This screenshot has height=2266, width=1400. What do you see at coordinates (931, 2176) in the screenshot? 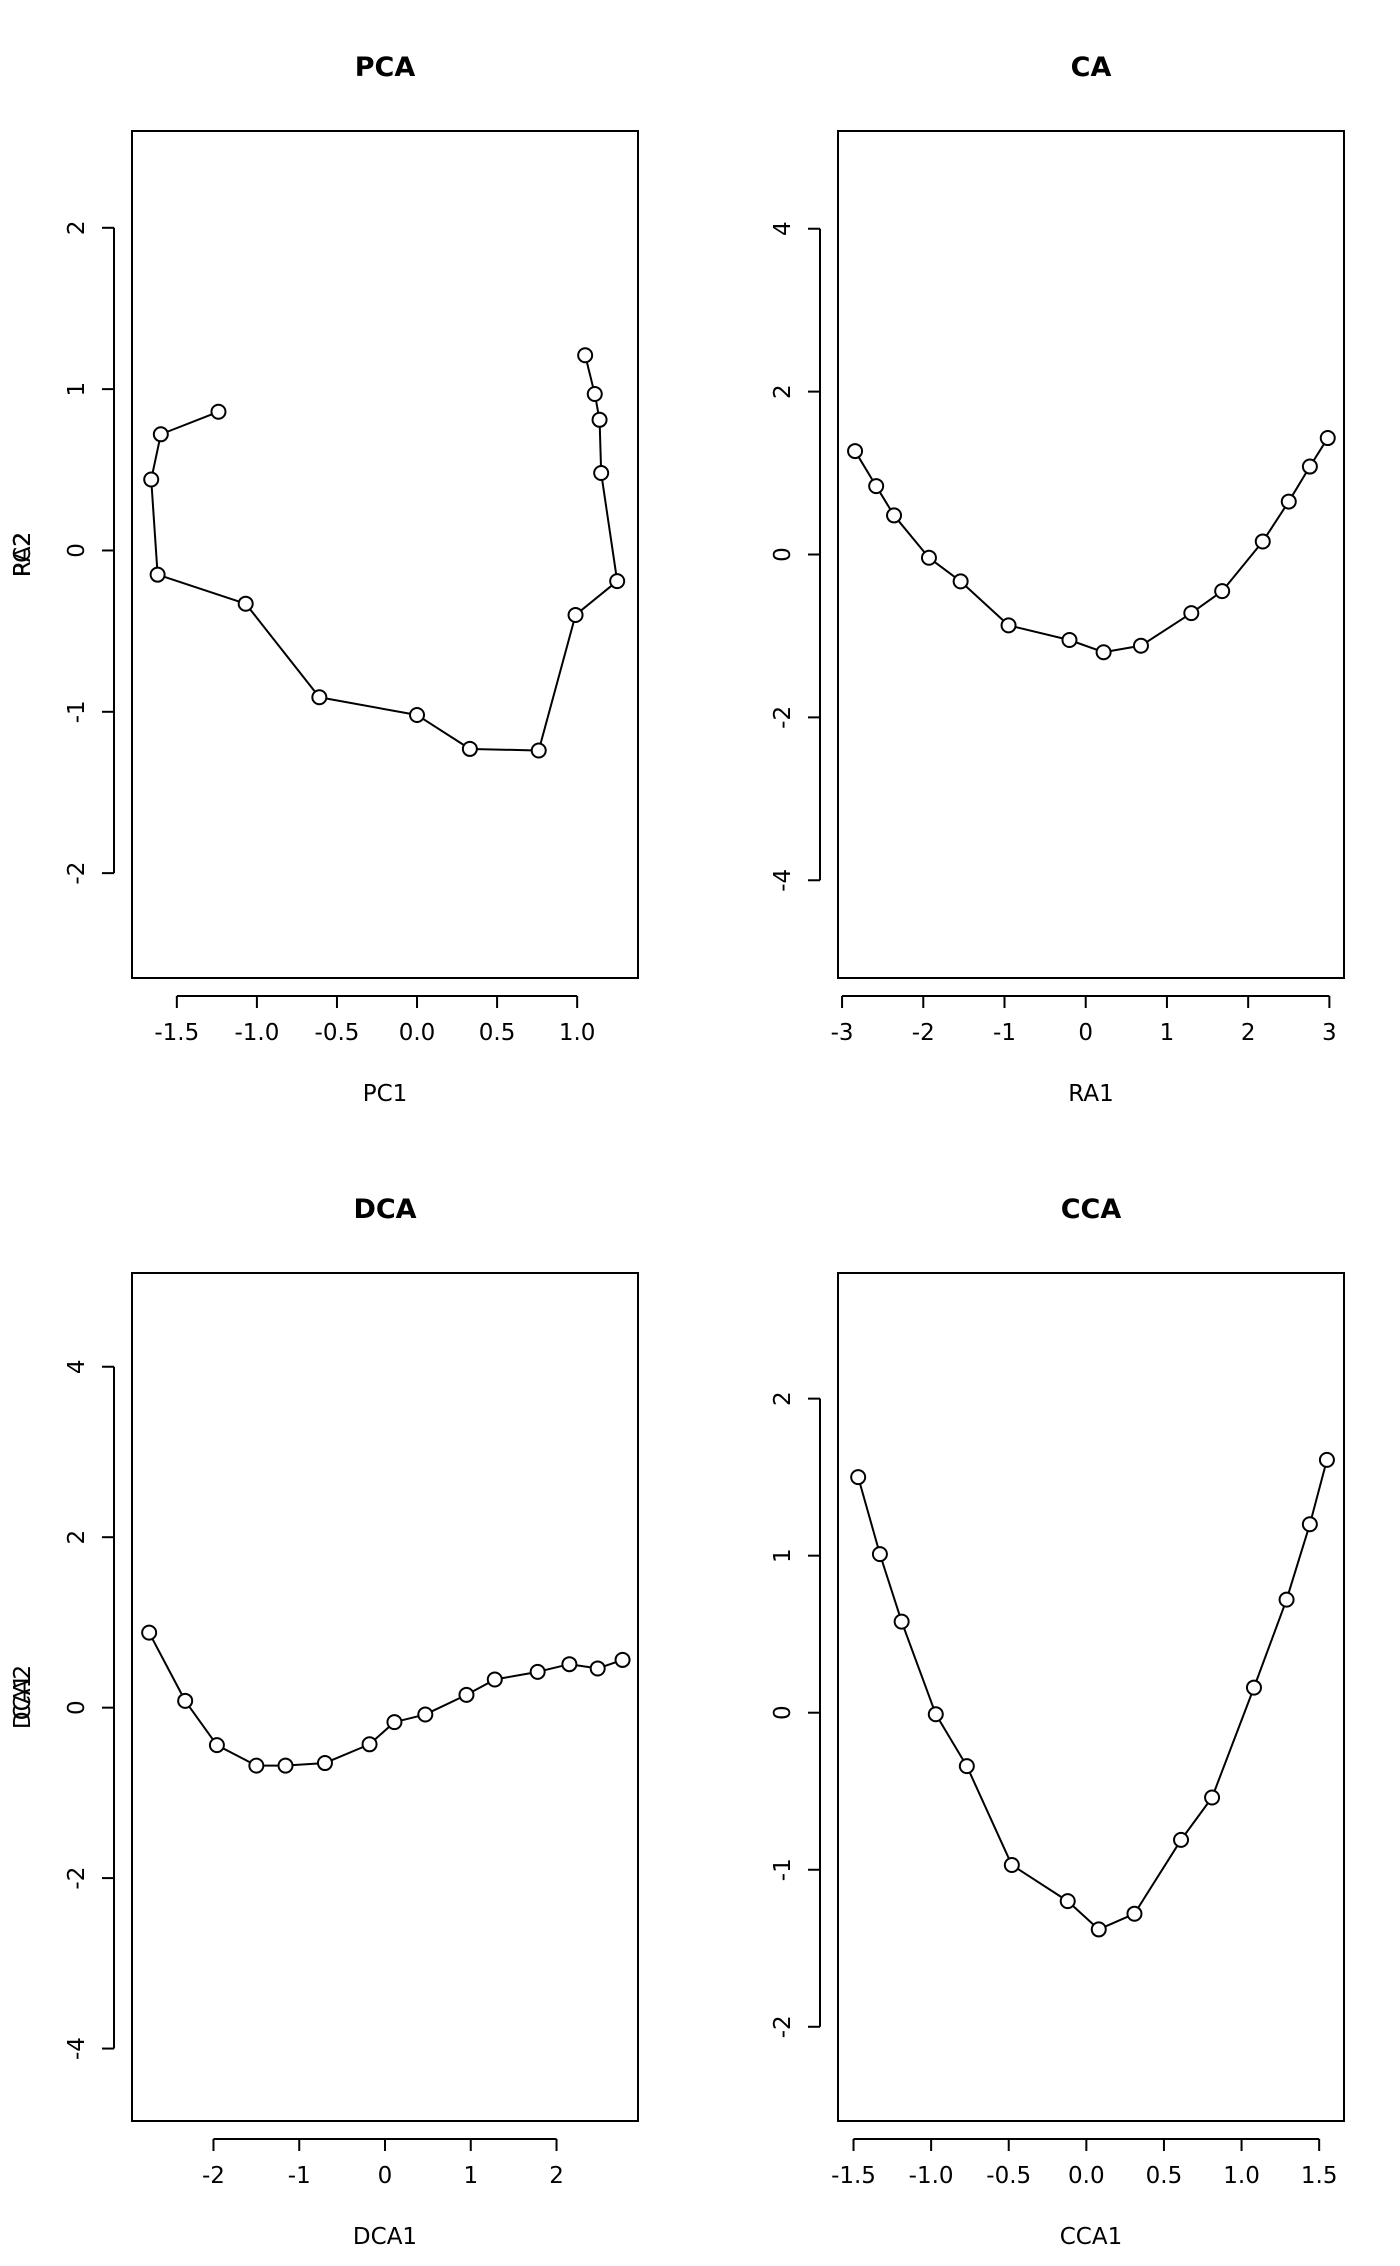
I see `x-tick-label: -1.0` at bounding box center [931, 2176].